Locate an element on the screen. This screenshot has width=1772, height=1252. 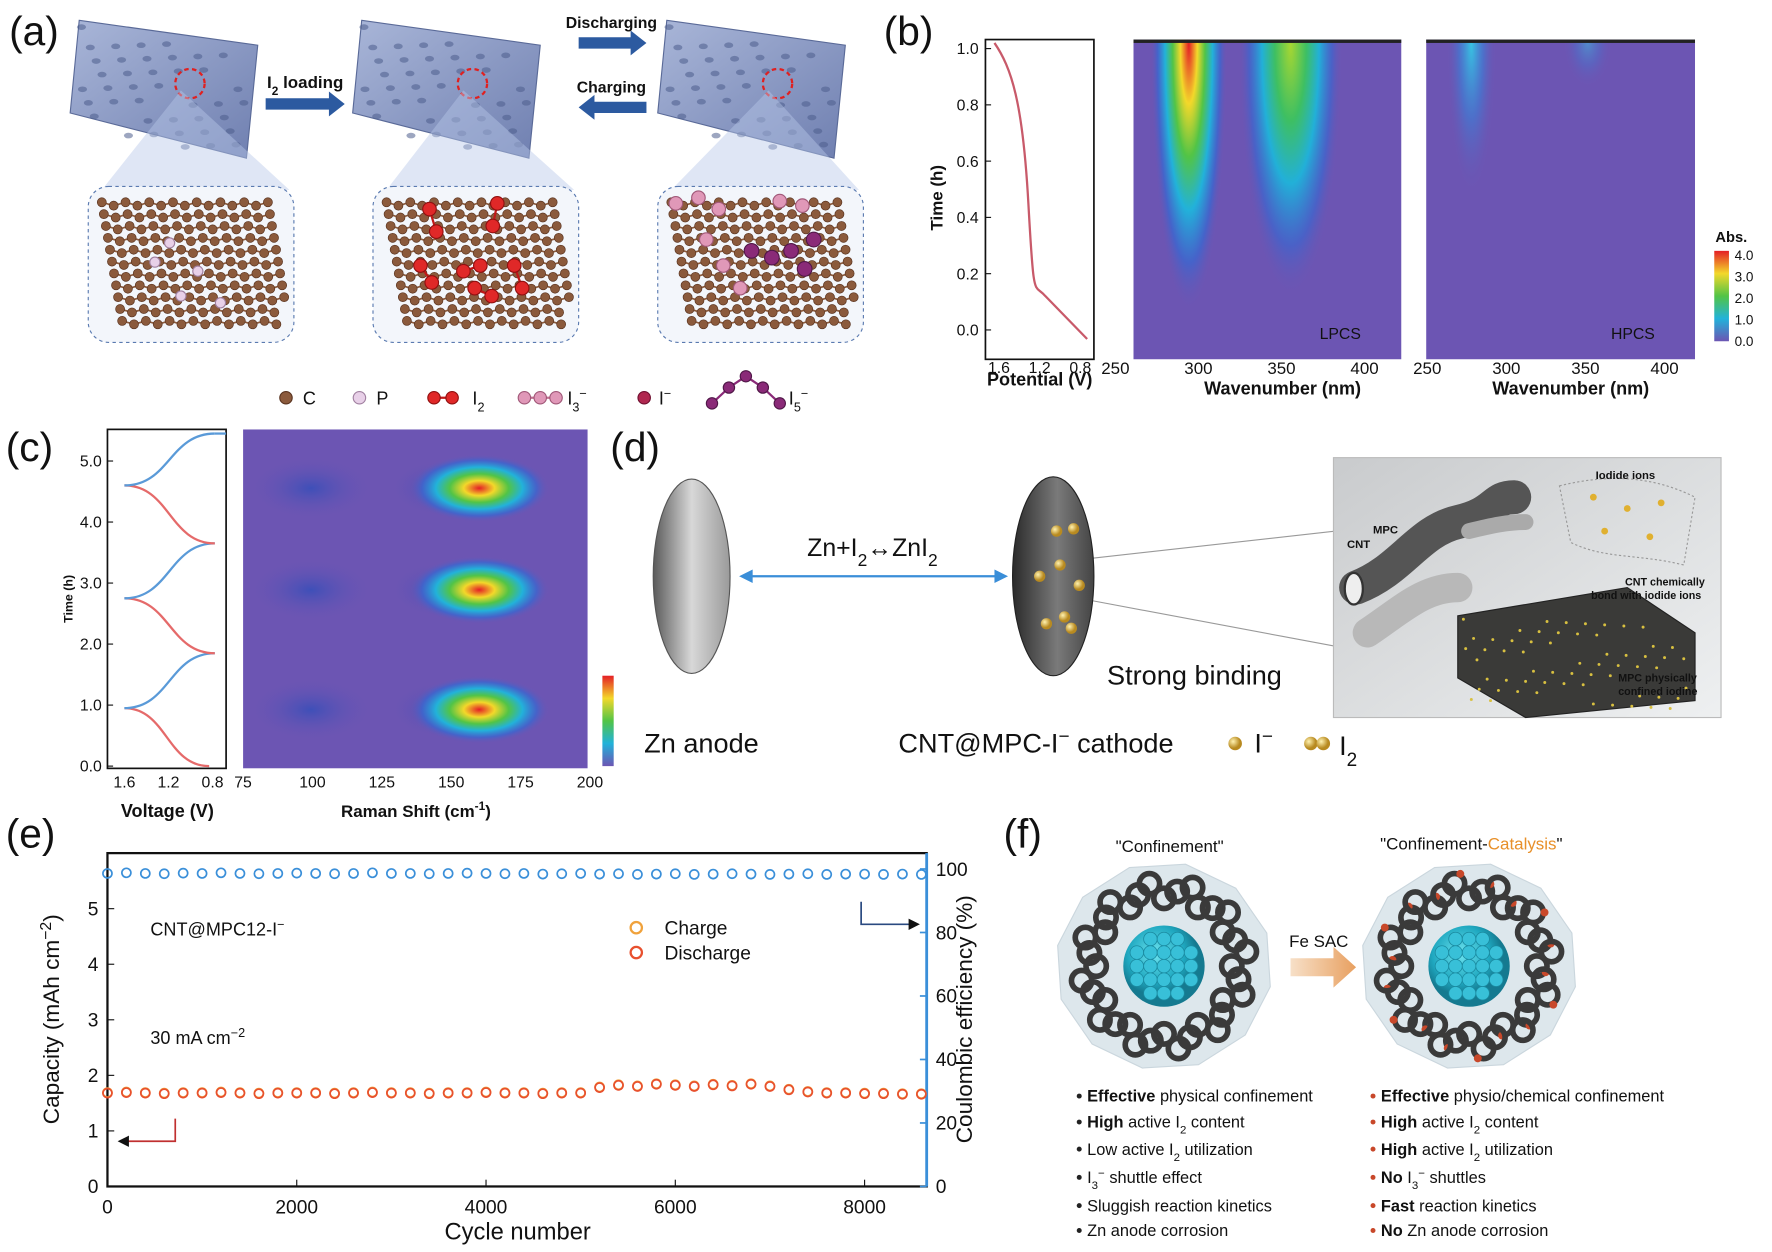
x-tick-label: 1.6 is located at coordinates (999, 368).